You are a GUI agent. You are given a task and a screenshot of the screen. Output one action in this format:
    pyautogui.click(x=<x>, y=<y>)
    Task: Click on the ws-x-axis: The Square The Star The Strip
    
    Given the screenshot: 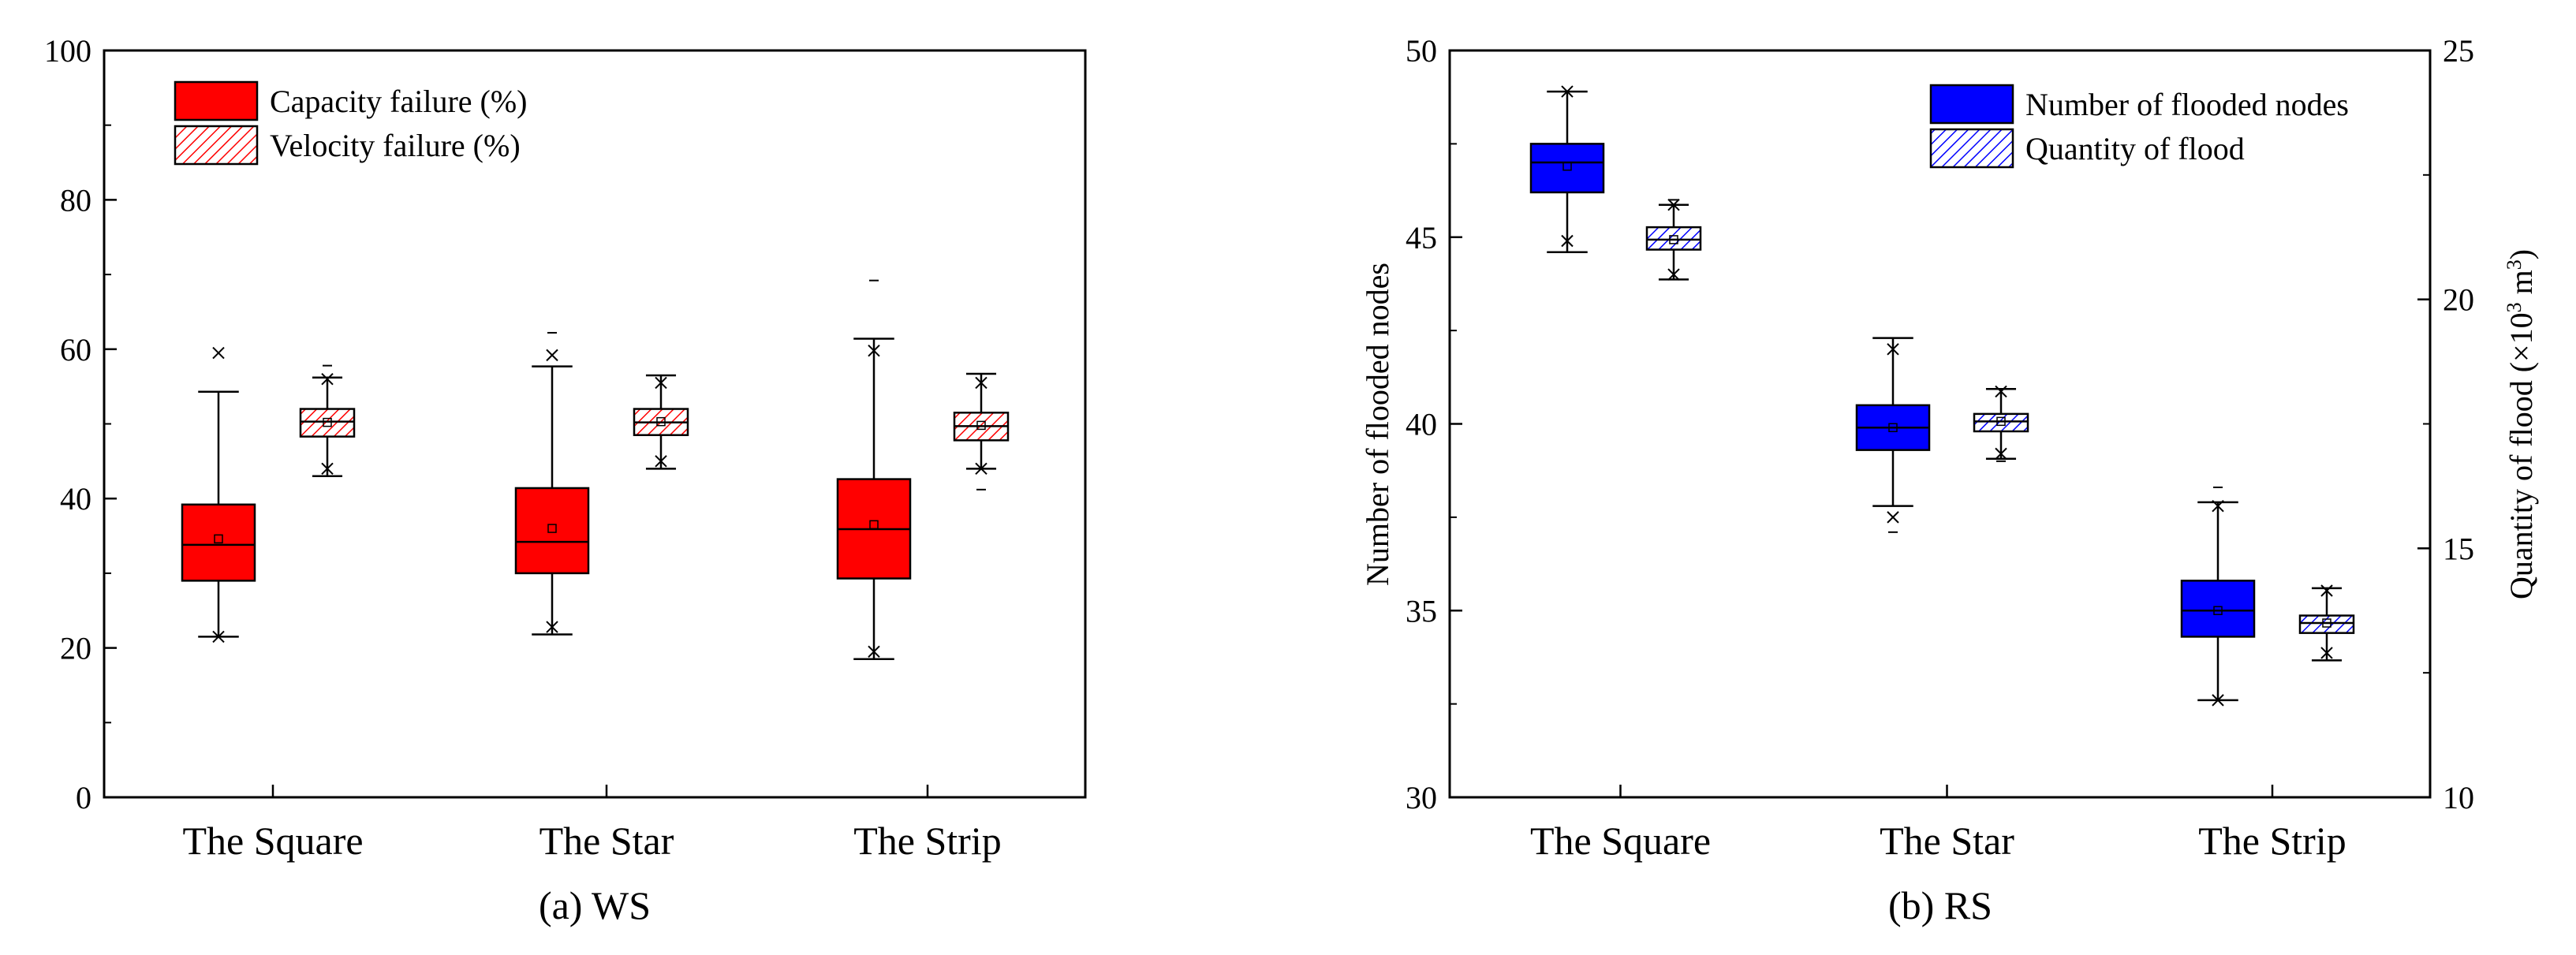 What is the action you would take?
    pyautogui.click(x=592, y=824)
    